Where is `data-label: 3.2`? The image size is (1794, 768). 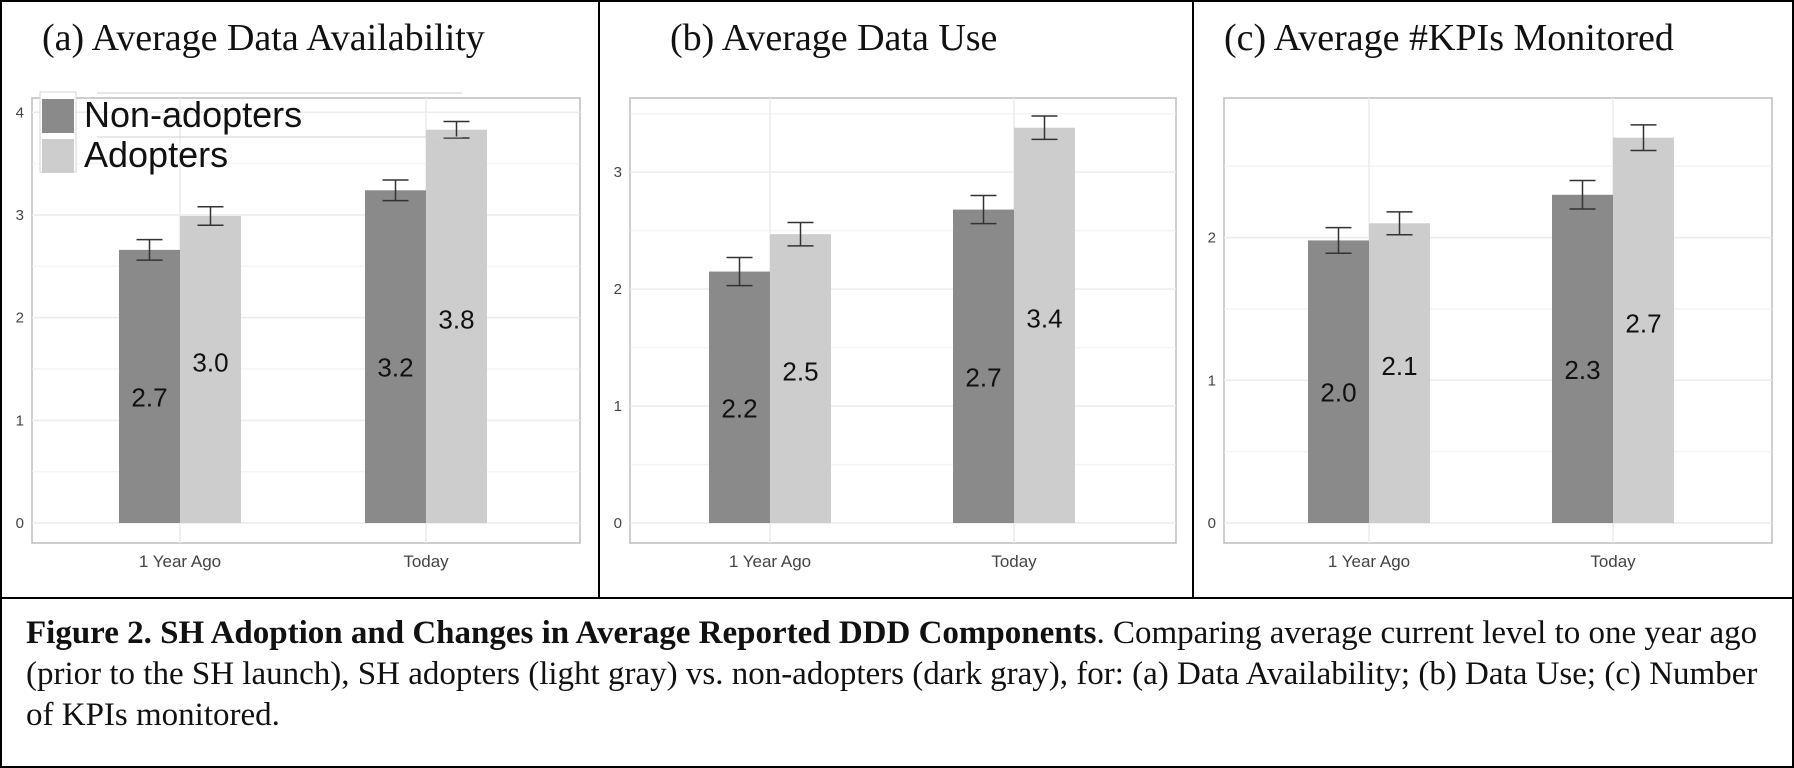
data-label: 3.2 is located at coordinates (395, 368).